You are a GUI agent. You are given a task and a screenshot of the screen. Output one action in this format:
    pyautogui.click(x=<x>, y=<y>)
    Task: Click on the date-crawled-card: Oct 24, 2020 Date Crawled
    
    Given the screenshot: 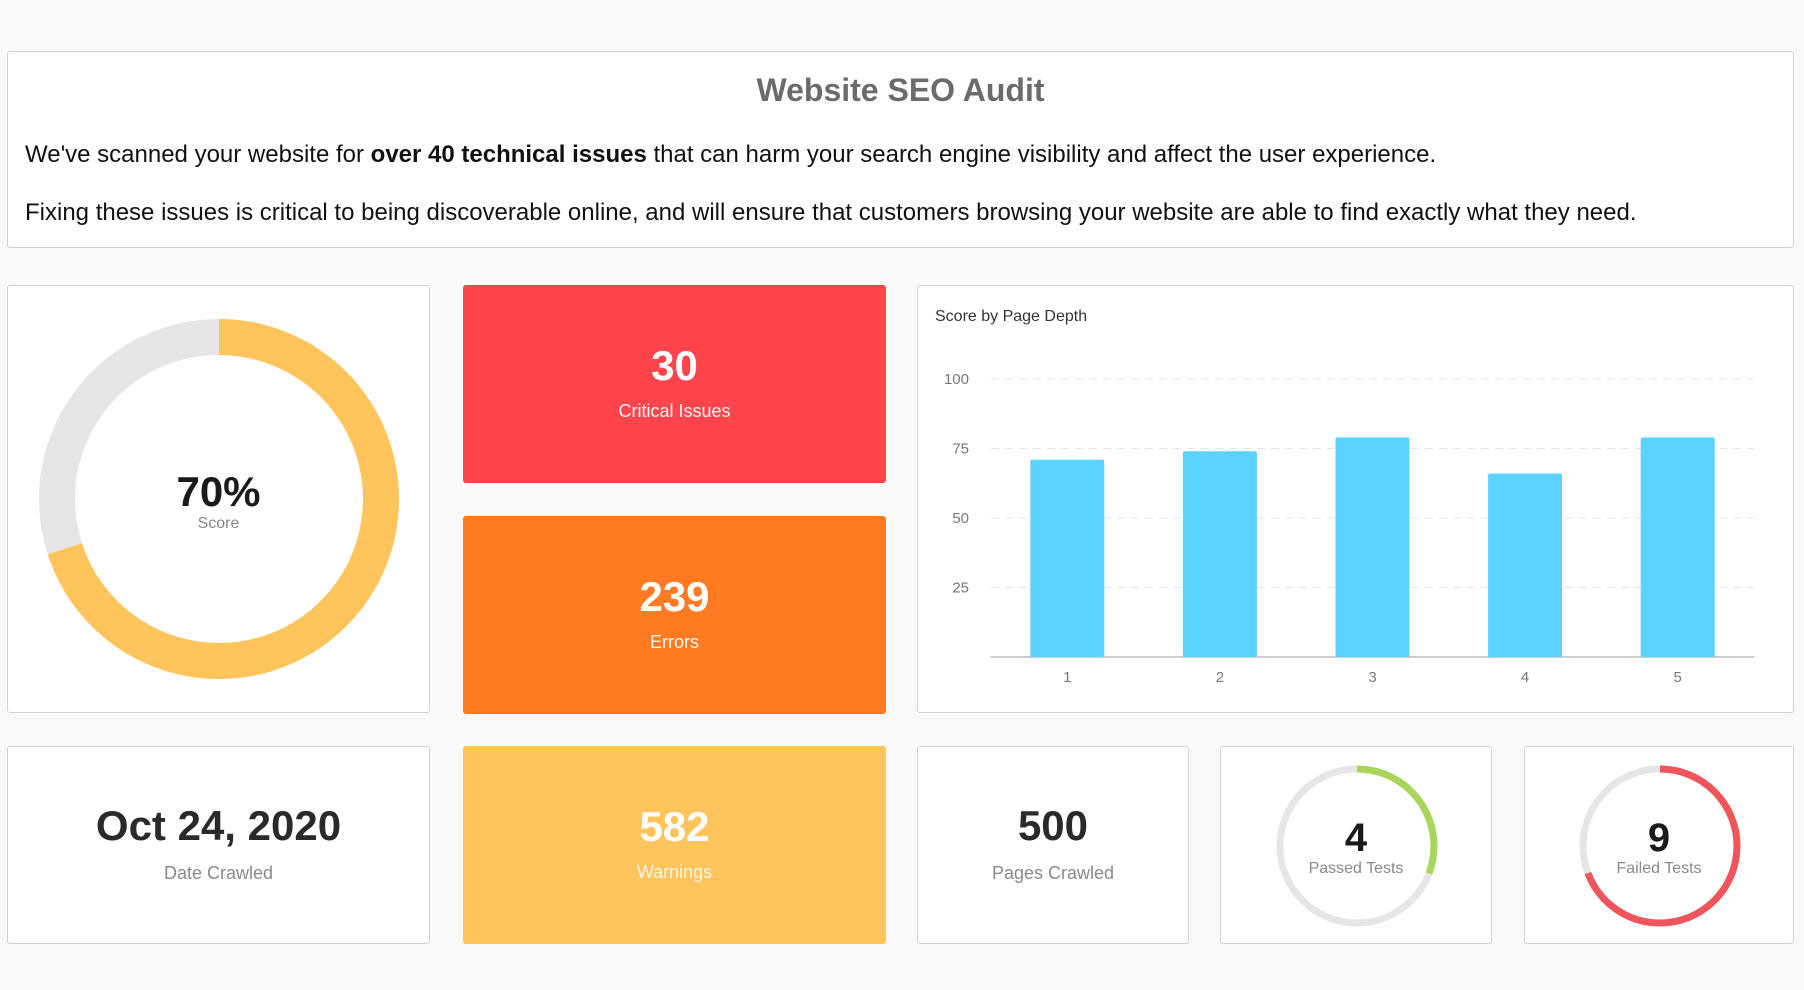 What is the action you would take?
    pyautogui.click(x=218, y=845)
    